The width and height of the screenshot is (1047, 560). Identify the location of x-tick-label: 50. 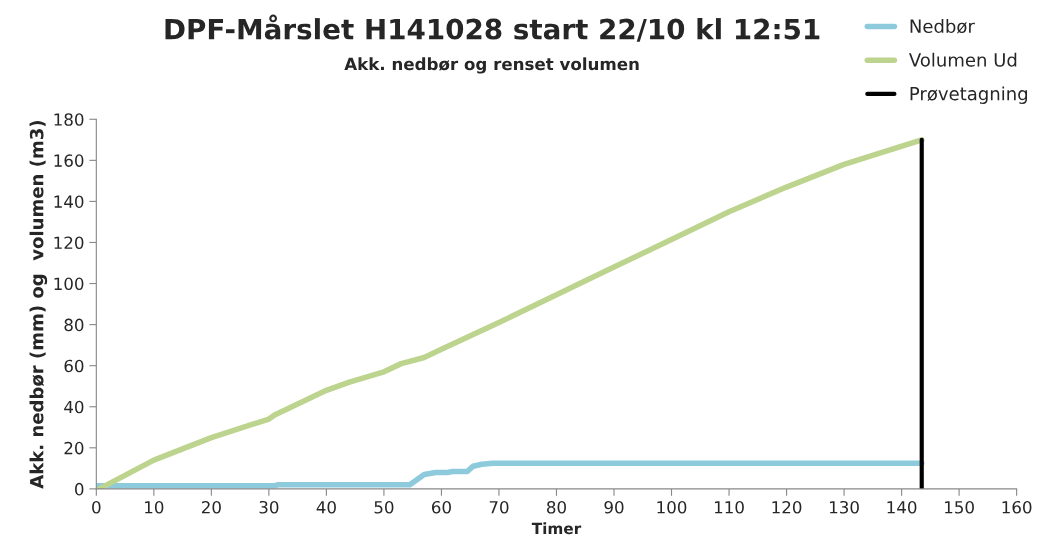
(384, 507).